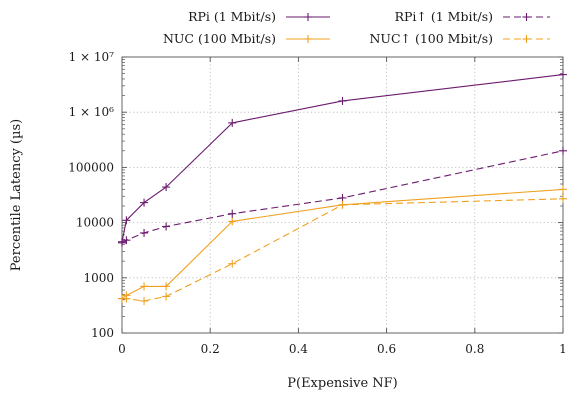 The image size is (567, 397). I want to click on legend-item: RPi↑ (1 Mbit/s), so click(472, 16).